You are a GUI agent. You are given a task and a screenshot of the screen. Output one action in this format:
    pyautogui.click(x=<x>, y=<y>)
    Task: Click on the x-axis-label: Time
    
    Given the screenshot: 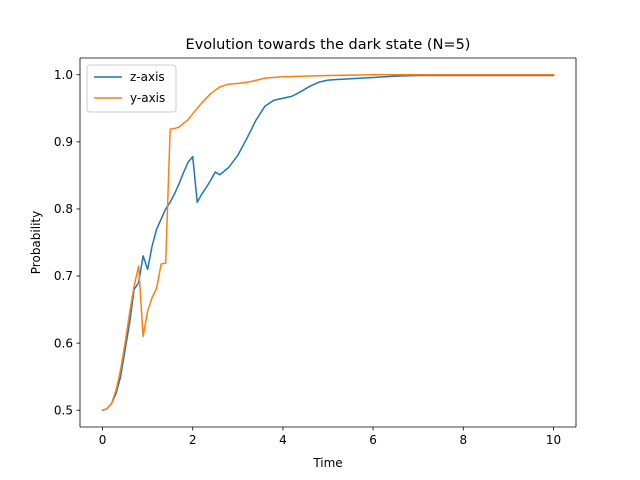 What is the action you would take?
    pyautogui.click(x=327, y=463)
    